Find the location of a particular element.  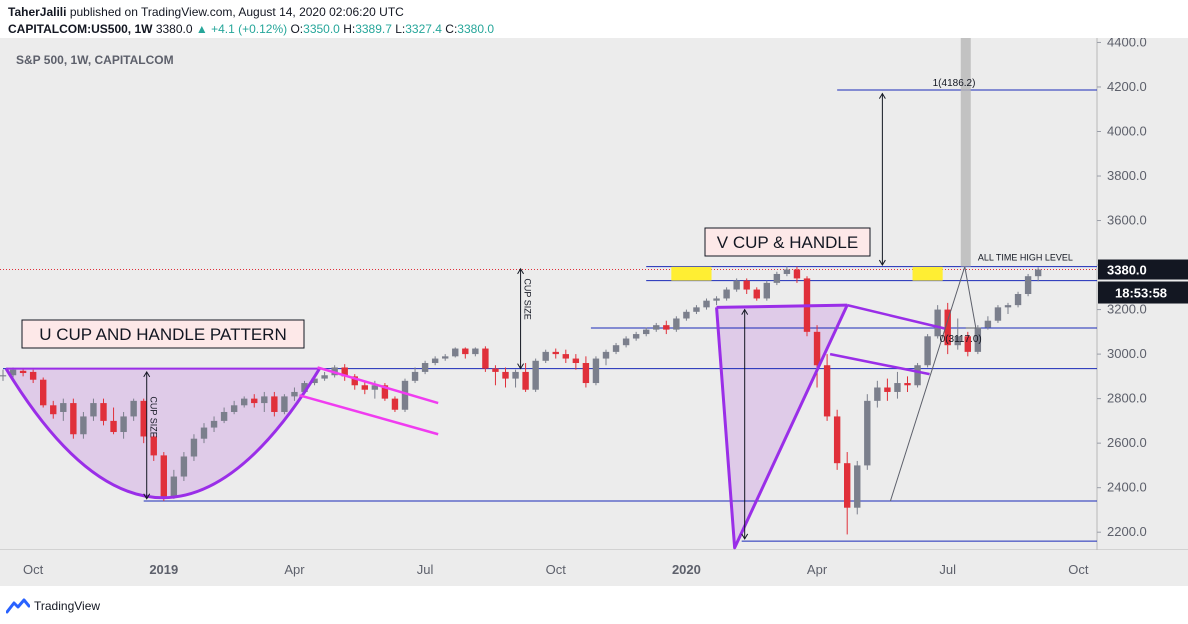

v-cup-rim is located at coordinates (782, 306).